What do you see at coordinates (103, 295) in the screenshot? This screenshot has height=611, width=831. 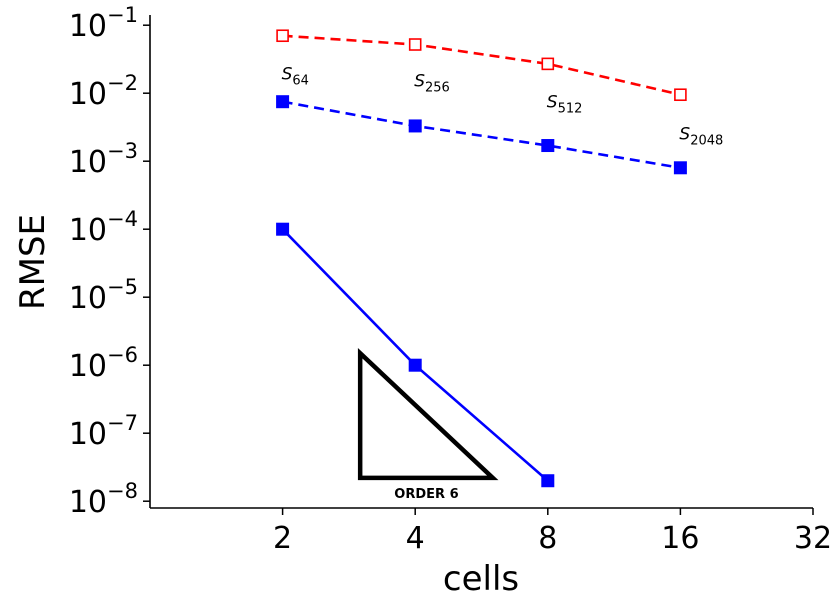 I see `y-tick-label: 10⁻⁵` at bounding box center [103, 295].